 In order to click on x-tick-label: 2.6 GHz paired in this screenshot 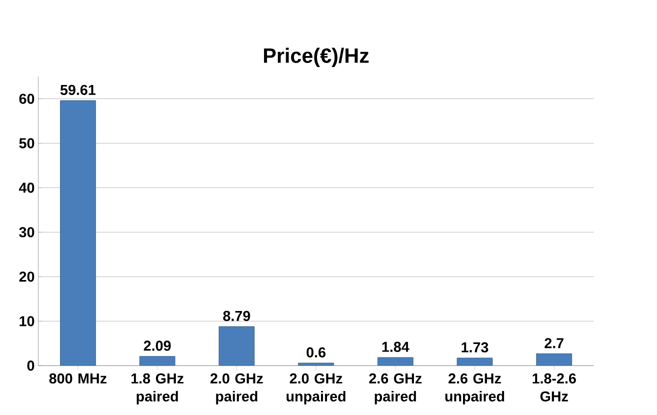, I will do `click(395, 388)`.